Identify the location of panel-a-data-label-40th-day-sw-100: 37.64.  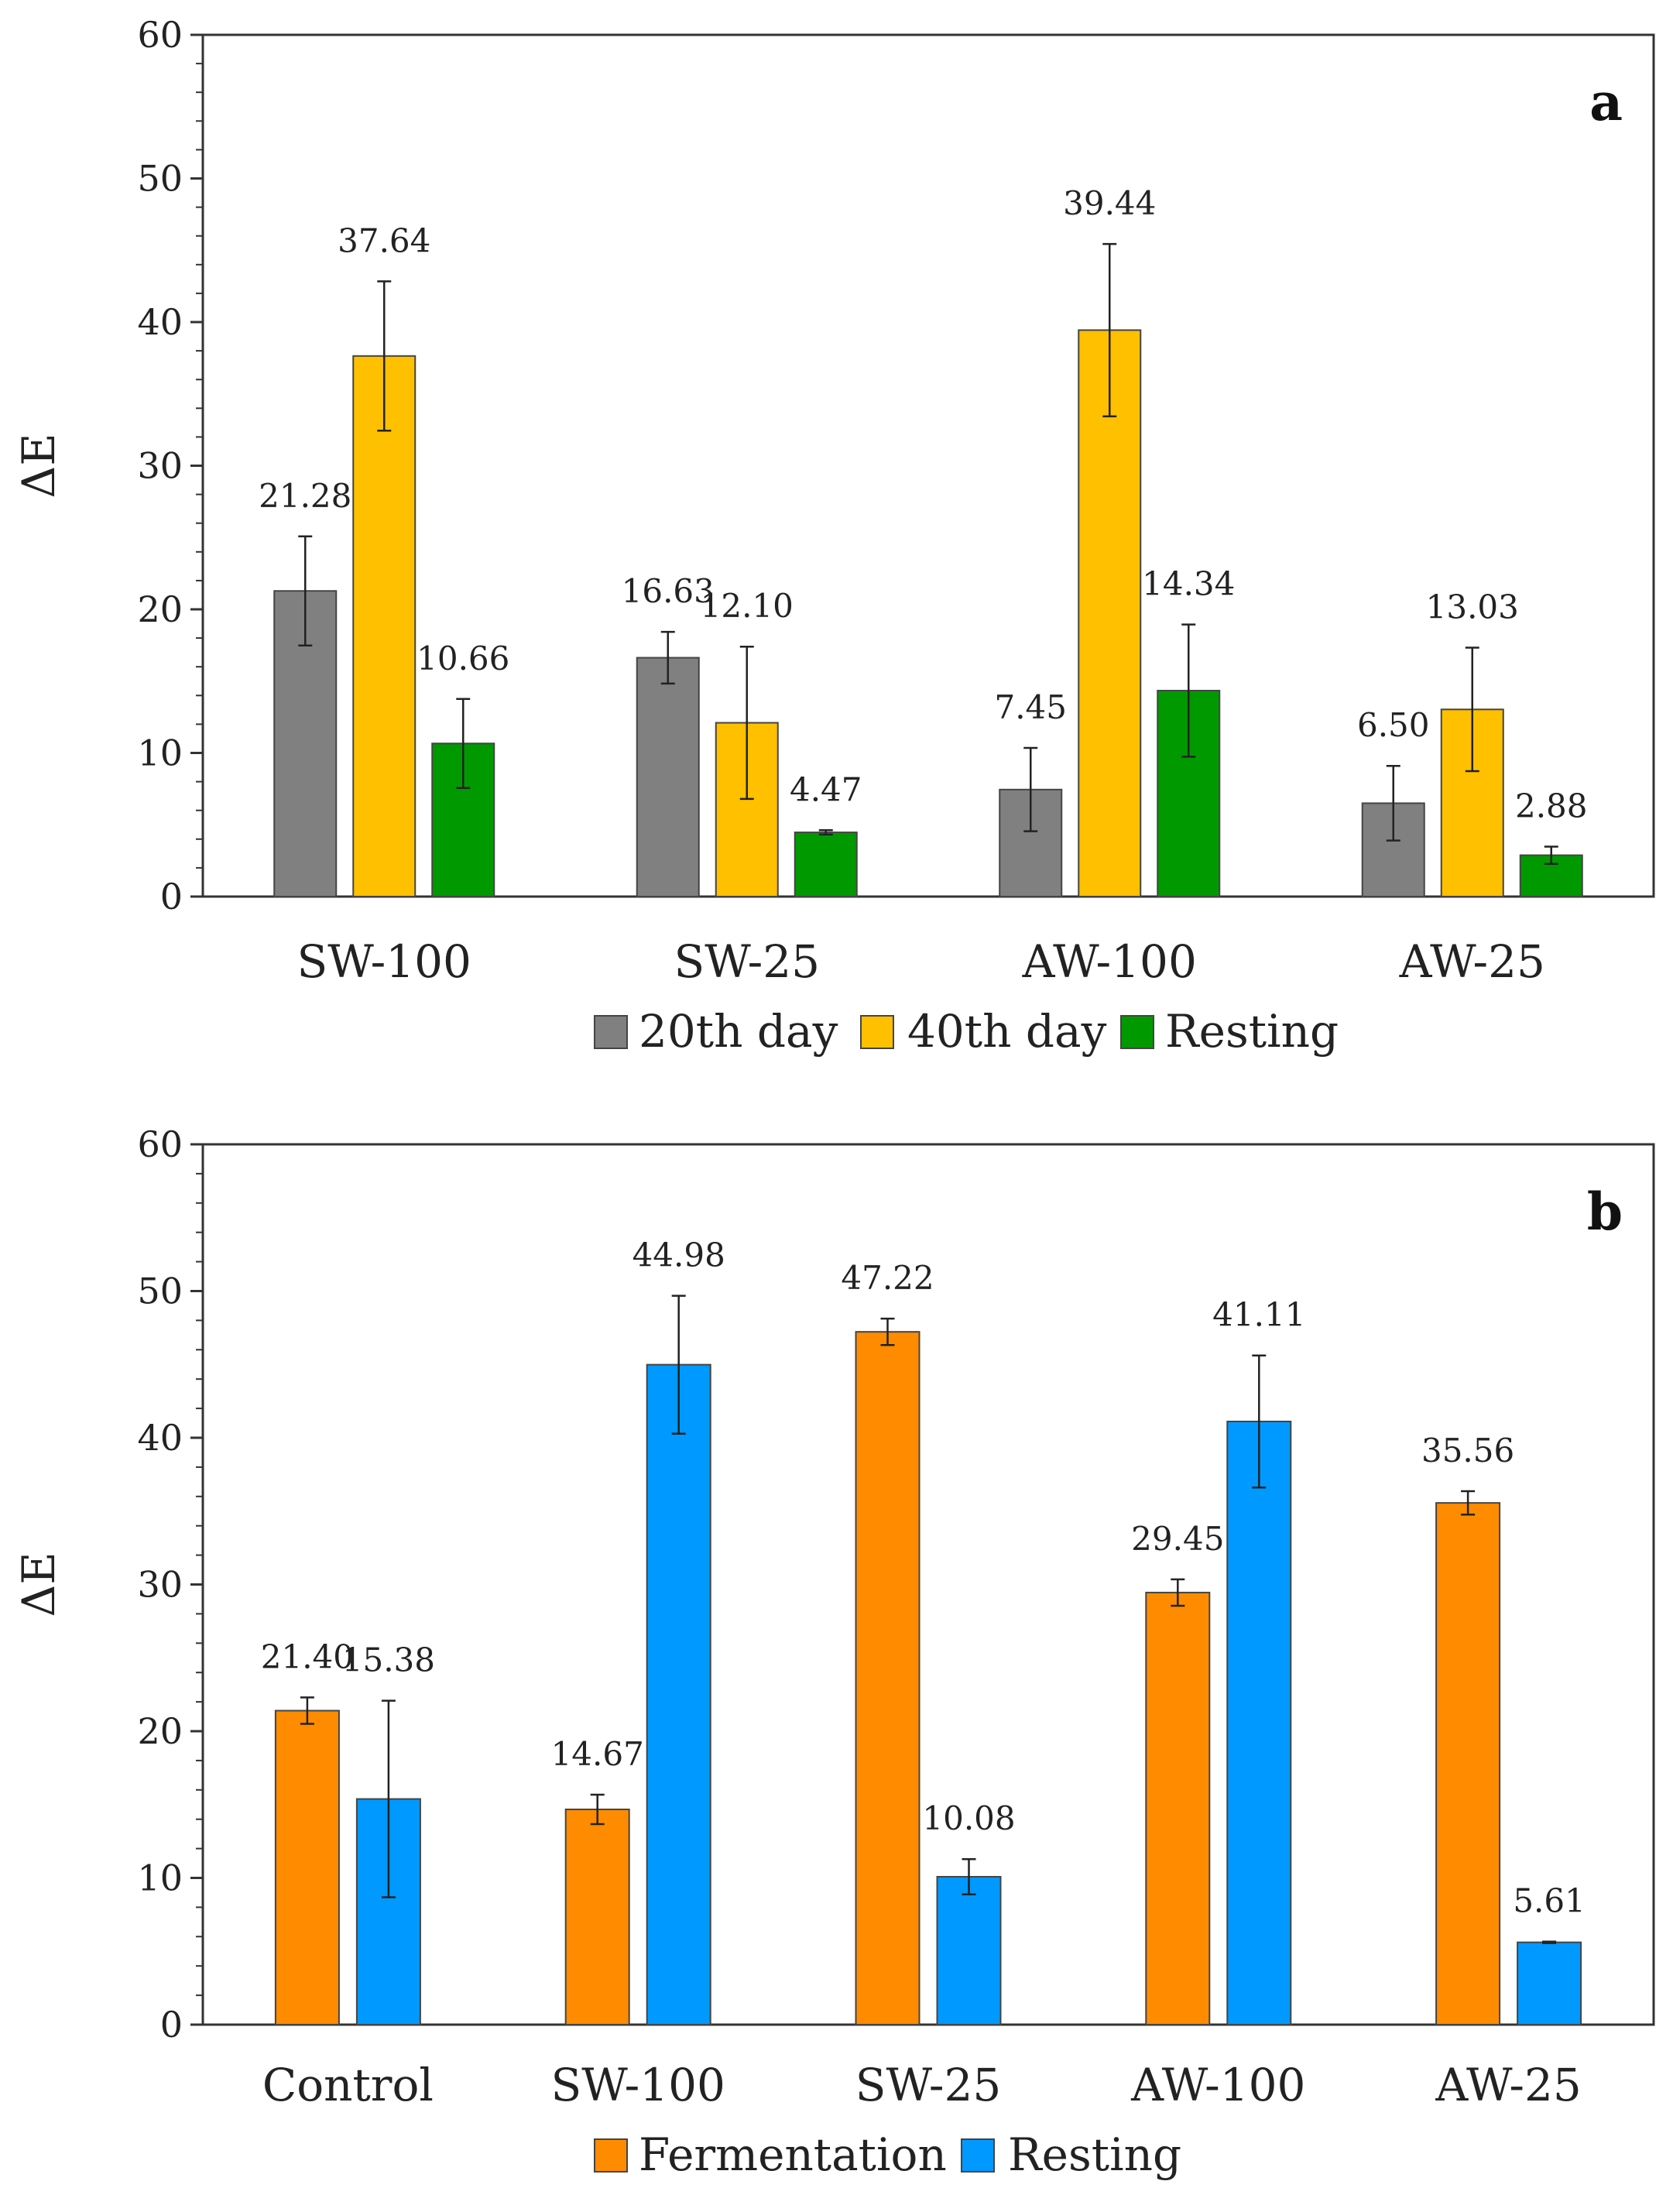
(384, 240).